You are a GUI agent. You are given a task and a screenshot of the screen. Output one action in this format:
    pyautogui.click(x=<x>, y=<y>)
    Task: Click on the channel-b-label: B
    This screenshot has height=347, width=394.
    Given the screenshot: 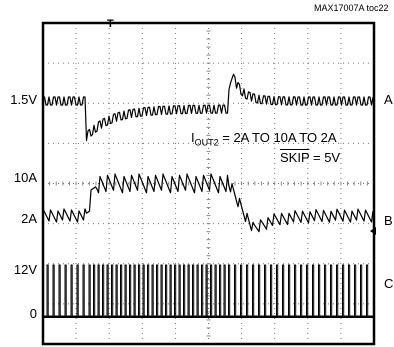 What is the action you would take?
    pyautogui.click(x=388, y=220)
    